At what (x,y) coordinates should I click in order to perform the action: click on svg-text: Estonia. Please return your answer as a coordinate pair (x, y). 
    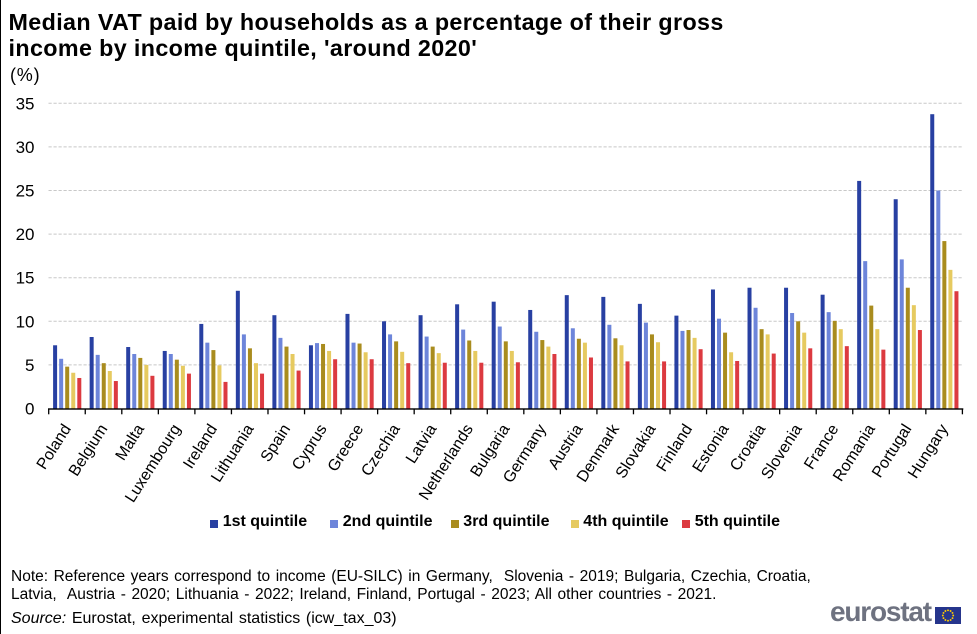
    Looking at the image, I should click on (711, 448).